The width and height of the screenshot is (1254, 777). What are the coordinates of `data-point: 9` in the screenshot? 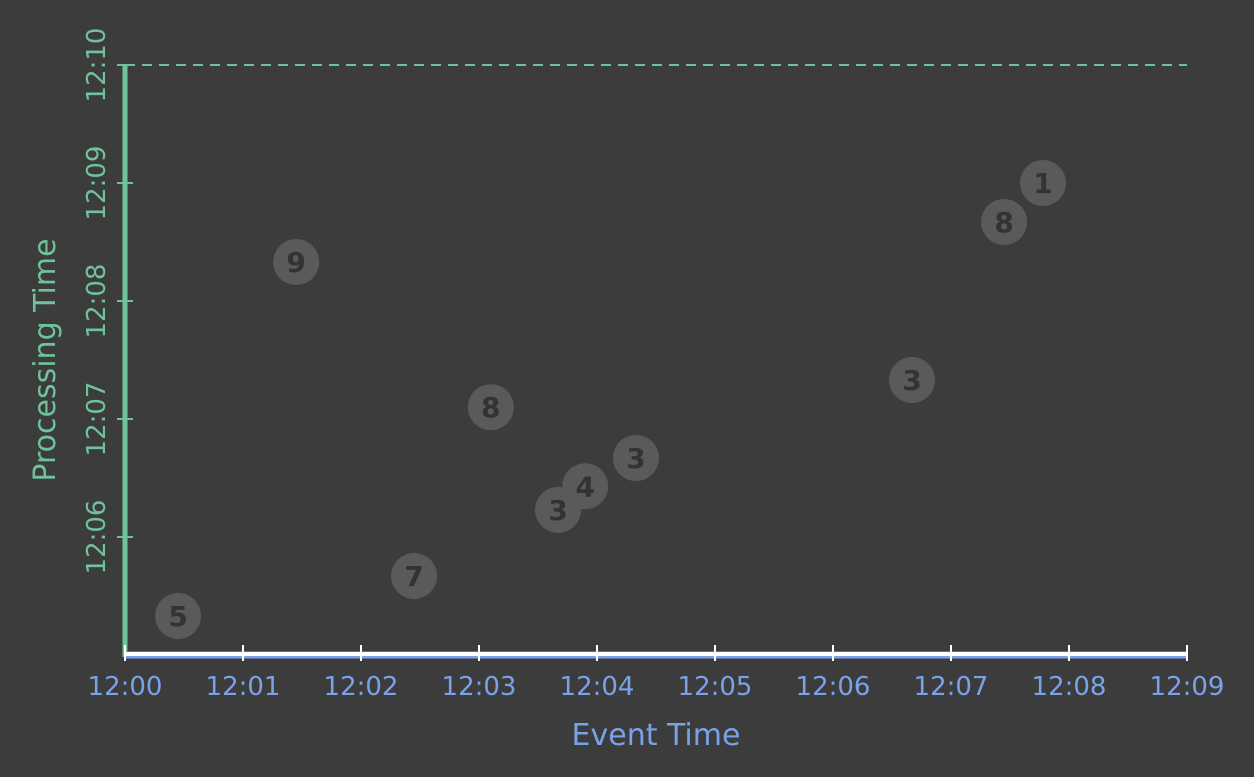 It's located at (296, 262).